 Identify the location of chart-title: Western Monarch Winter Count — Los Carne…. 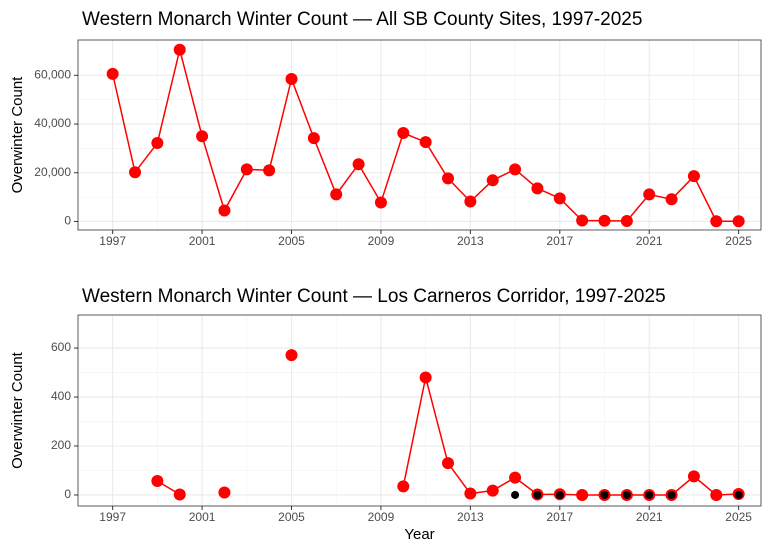
(374, 296).